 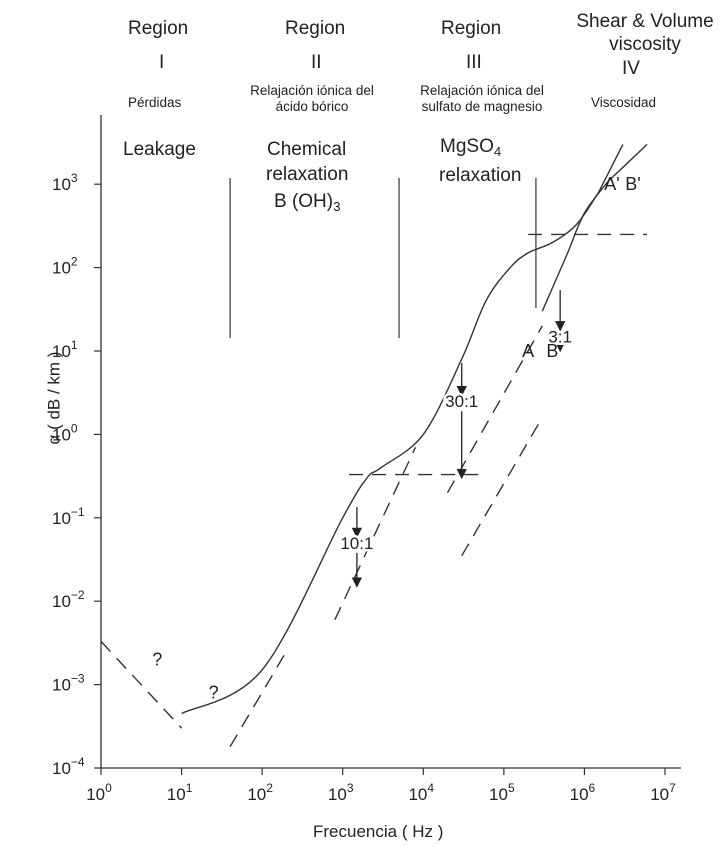 I want to click on region-3-english-1: MgSO4, so click(x=470, y=149).